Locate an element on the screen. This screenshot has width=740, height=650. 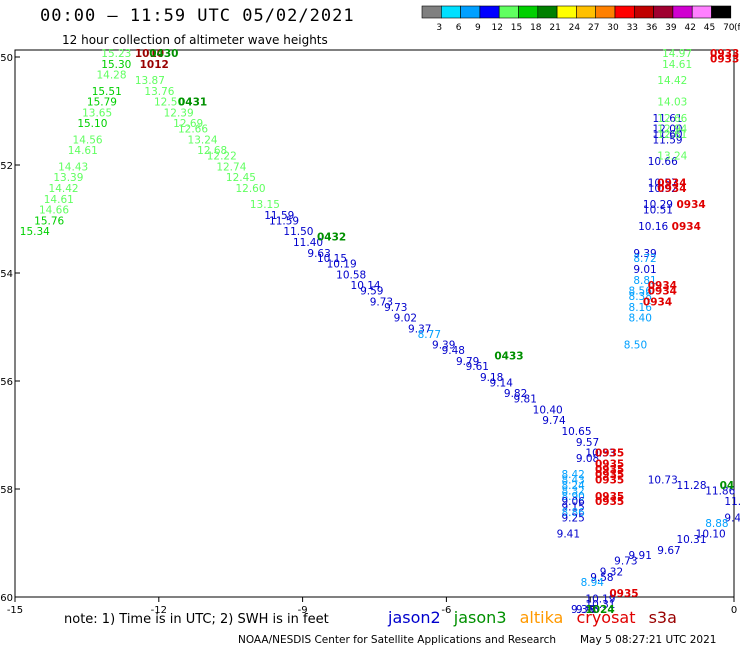
swh-point: 9.14 is located at coordinates (502, 383).